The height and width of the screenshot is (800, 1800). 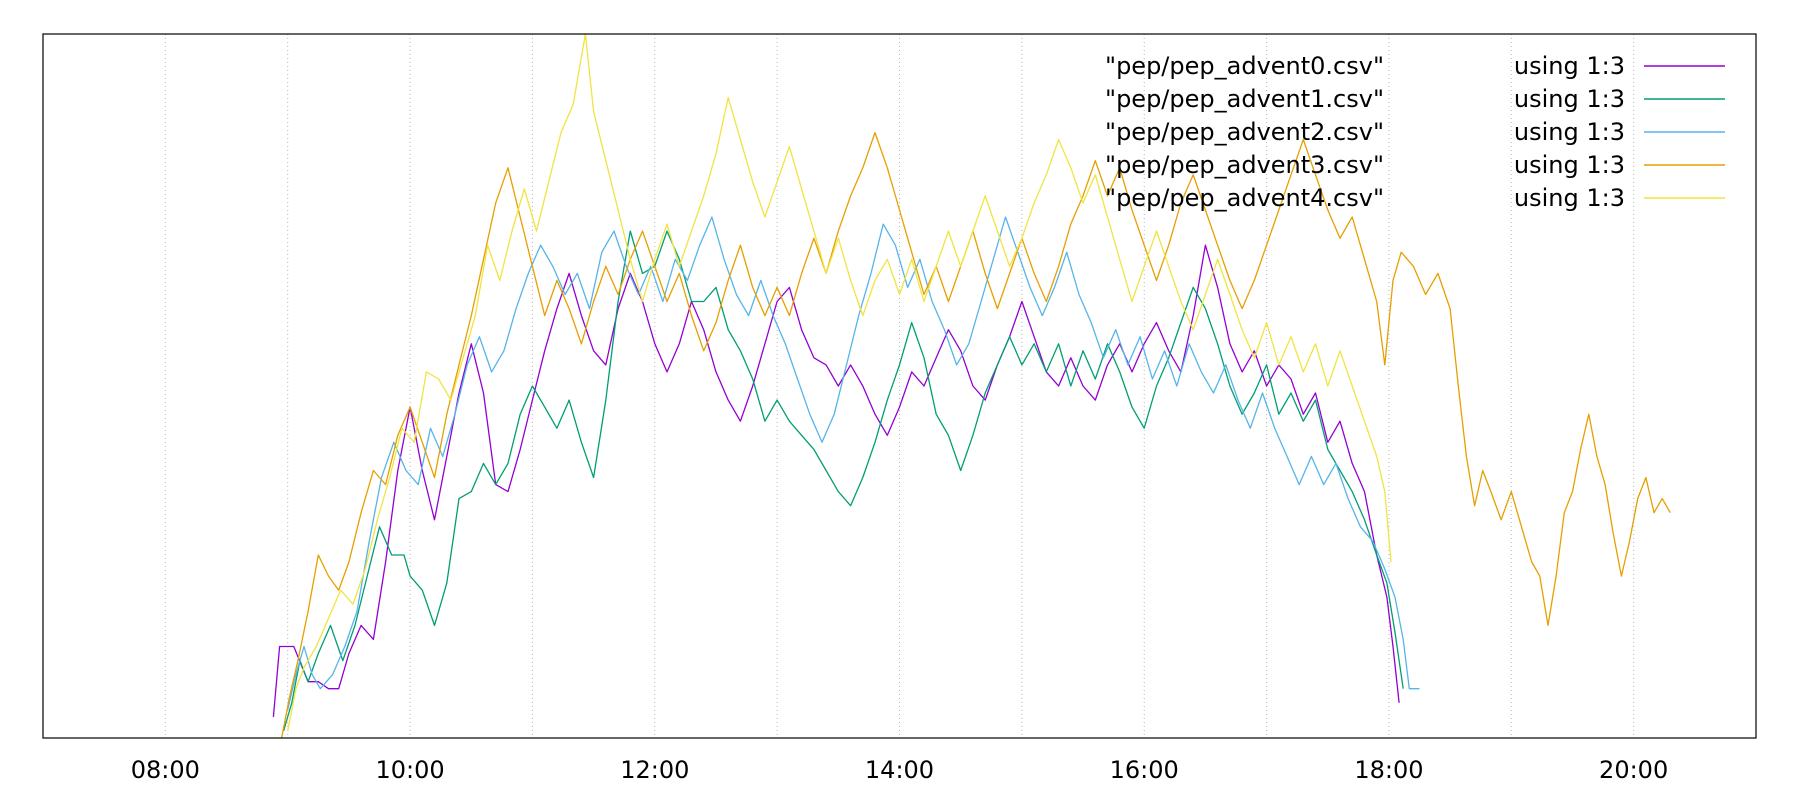 I want to click on legend-series-name: "pep/pep_advent0.csv", so click(x=1244, y=66).